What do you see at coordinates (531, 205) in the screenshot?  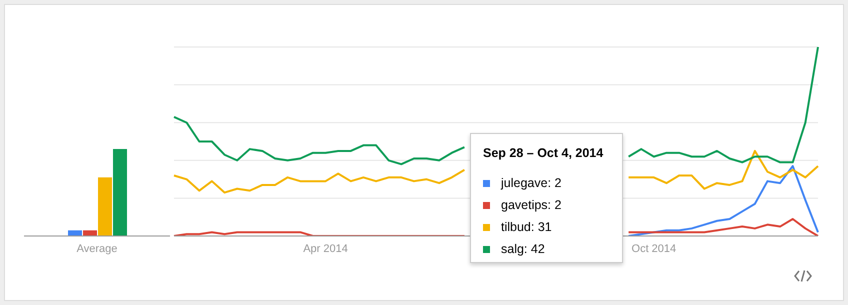 I see `annotation: gavetips: 2` at bounding box center [531, 205].